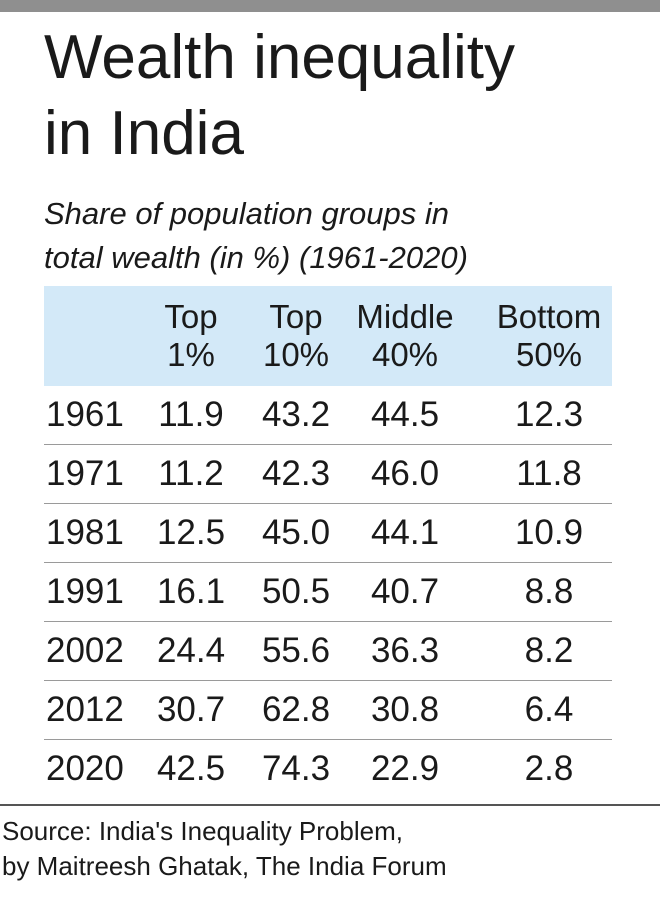  What do you see at coordinates (85, 768) in the screenshot?
I see `year-cell: 2020` at bounding box center [85, 768].